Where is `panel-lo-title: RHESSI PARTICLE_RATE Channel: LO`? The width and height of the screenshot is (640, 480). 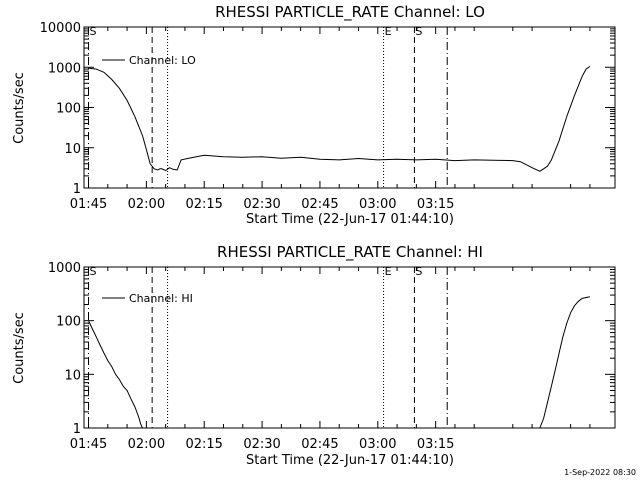
panel-lo-title: RHESSI PARTICLE_RATE Channel: LO is located at coordinates (350, 12).